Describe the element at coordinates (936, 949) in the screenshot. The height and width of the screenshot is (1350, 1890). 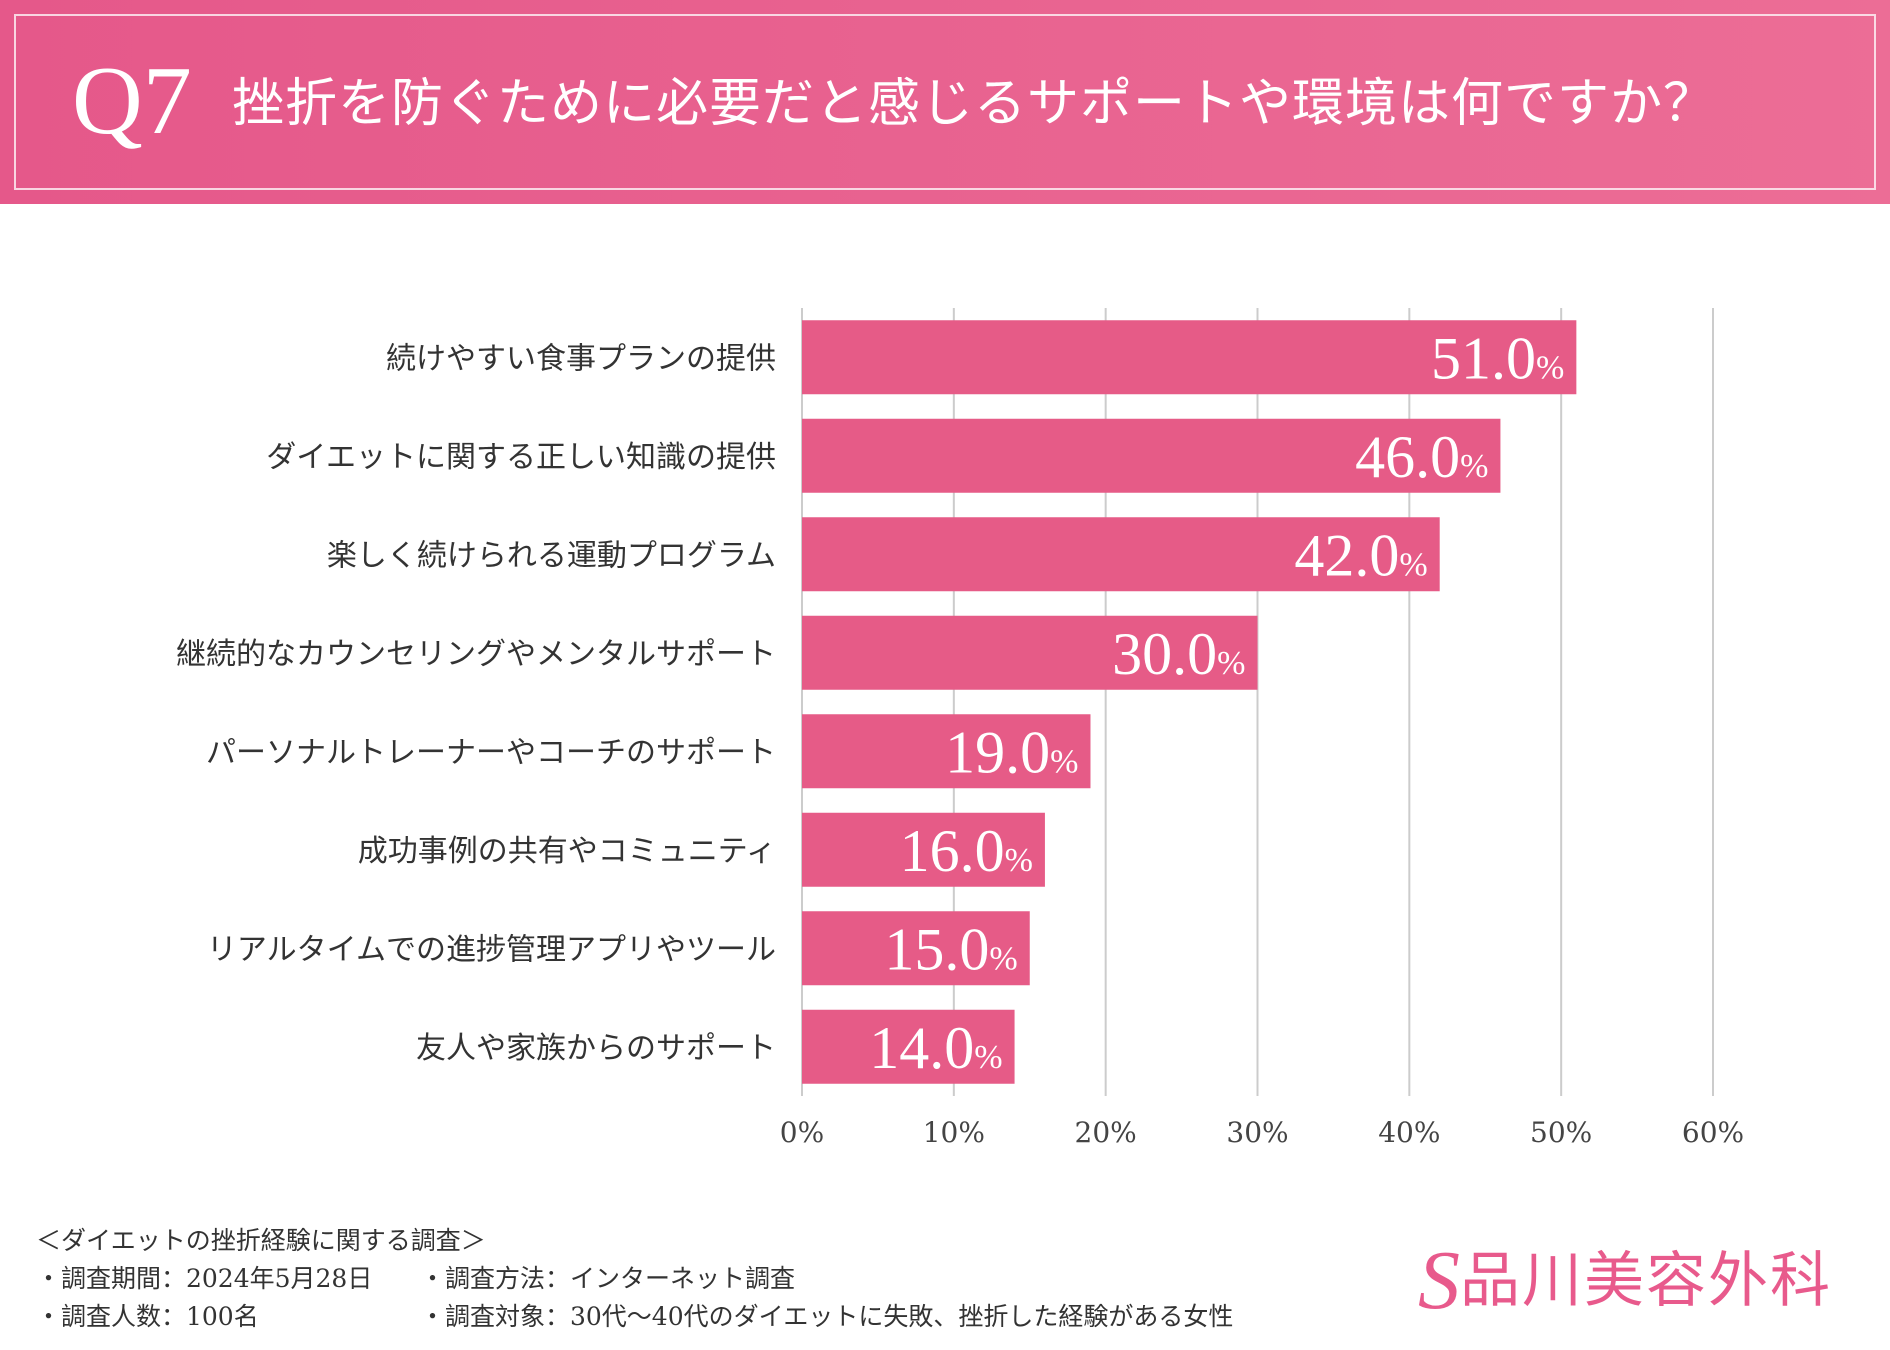
I see `value-number: 15.0` at that location.